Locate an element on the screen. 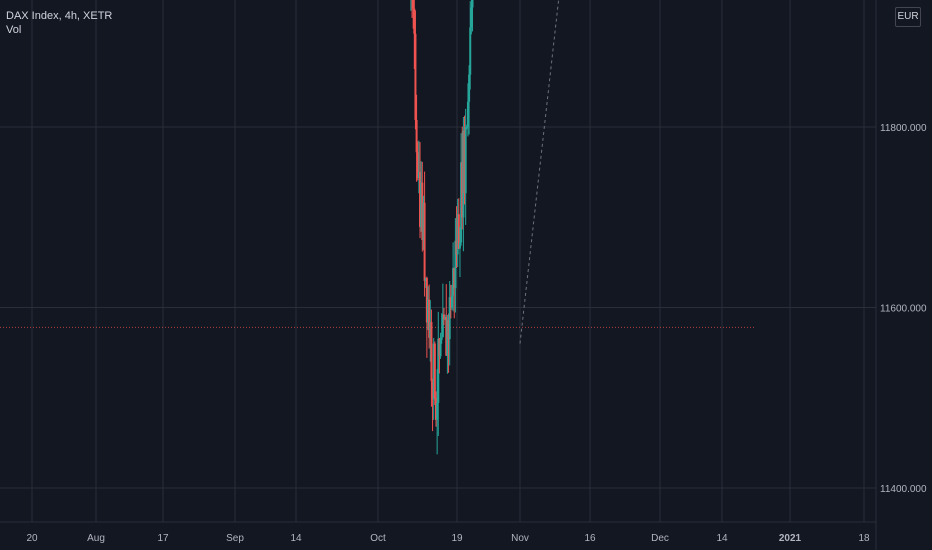  volume-label: Vol is located at coordinates (14, 30).